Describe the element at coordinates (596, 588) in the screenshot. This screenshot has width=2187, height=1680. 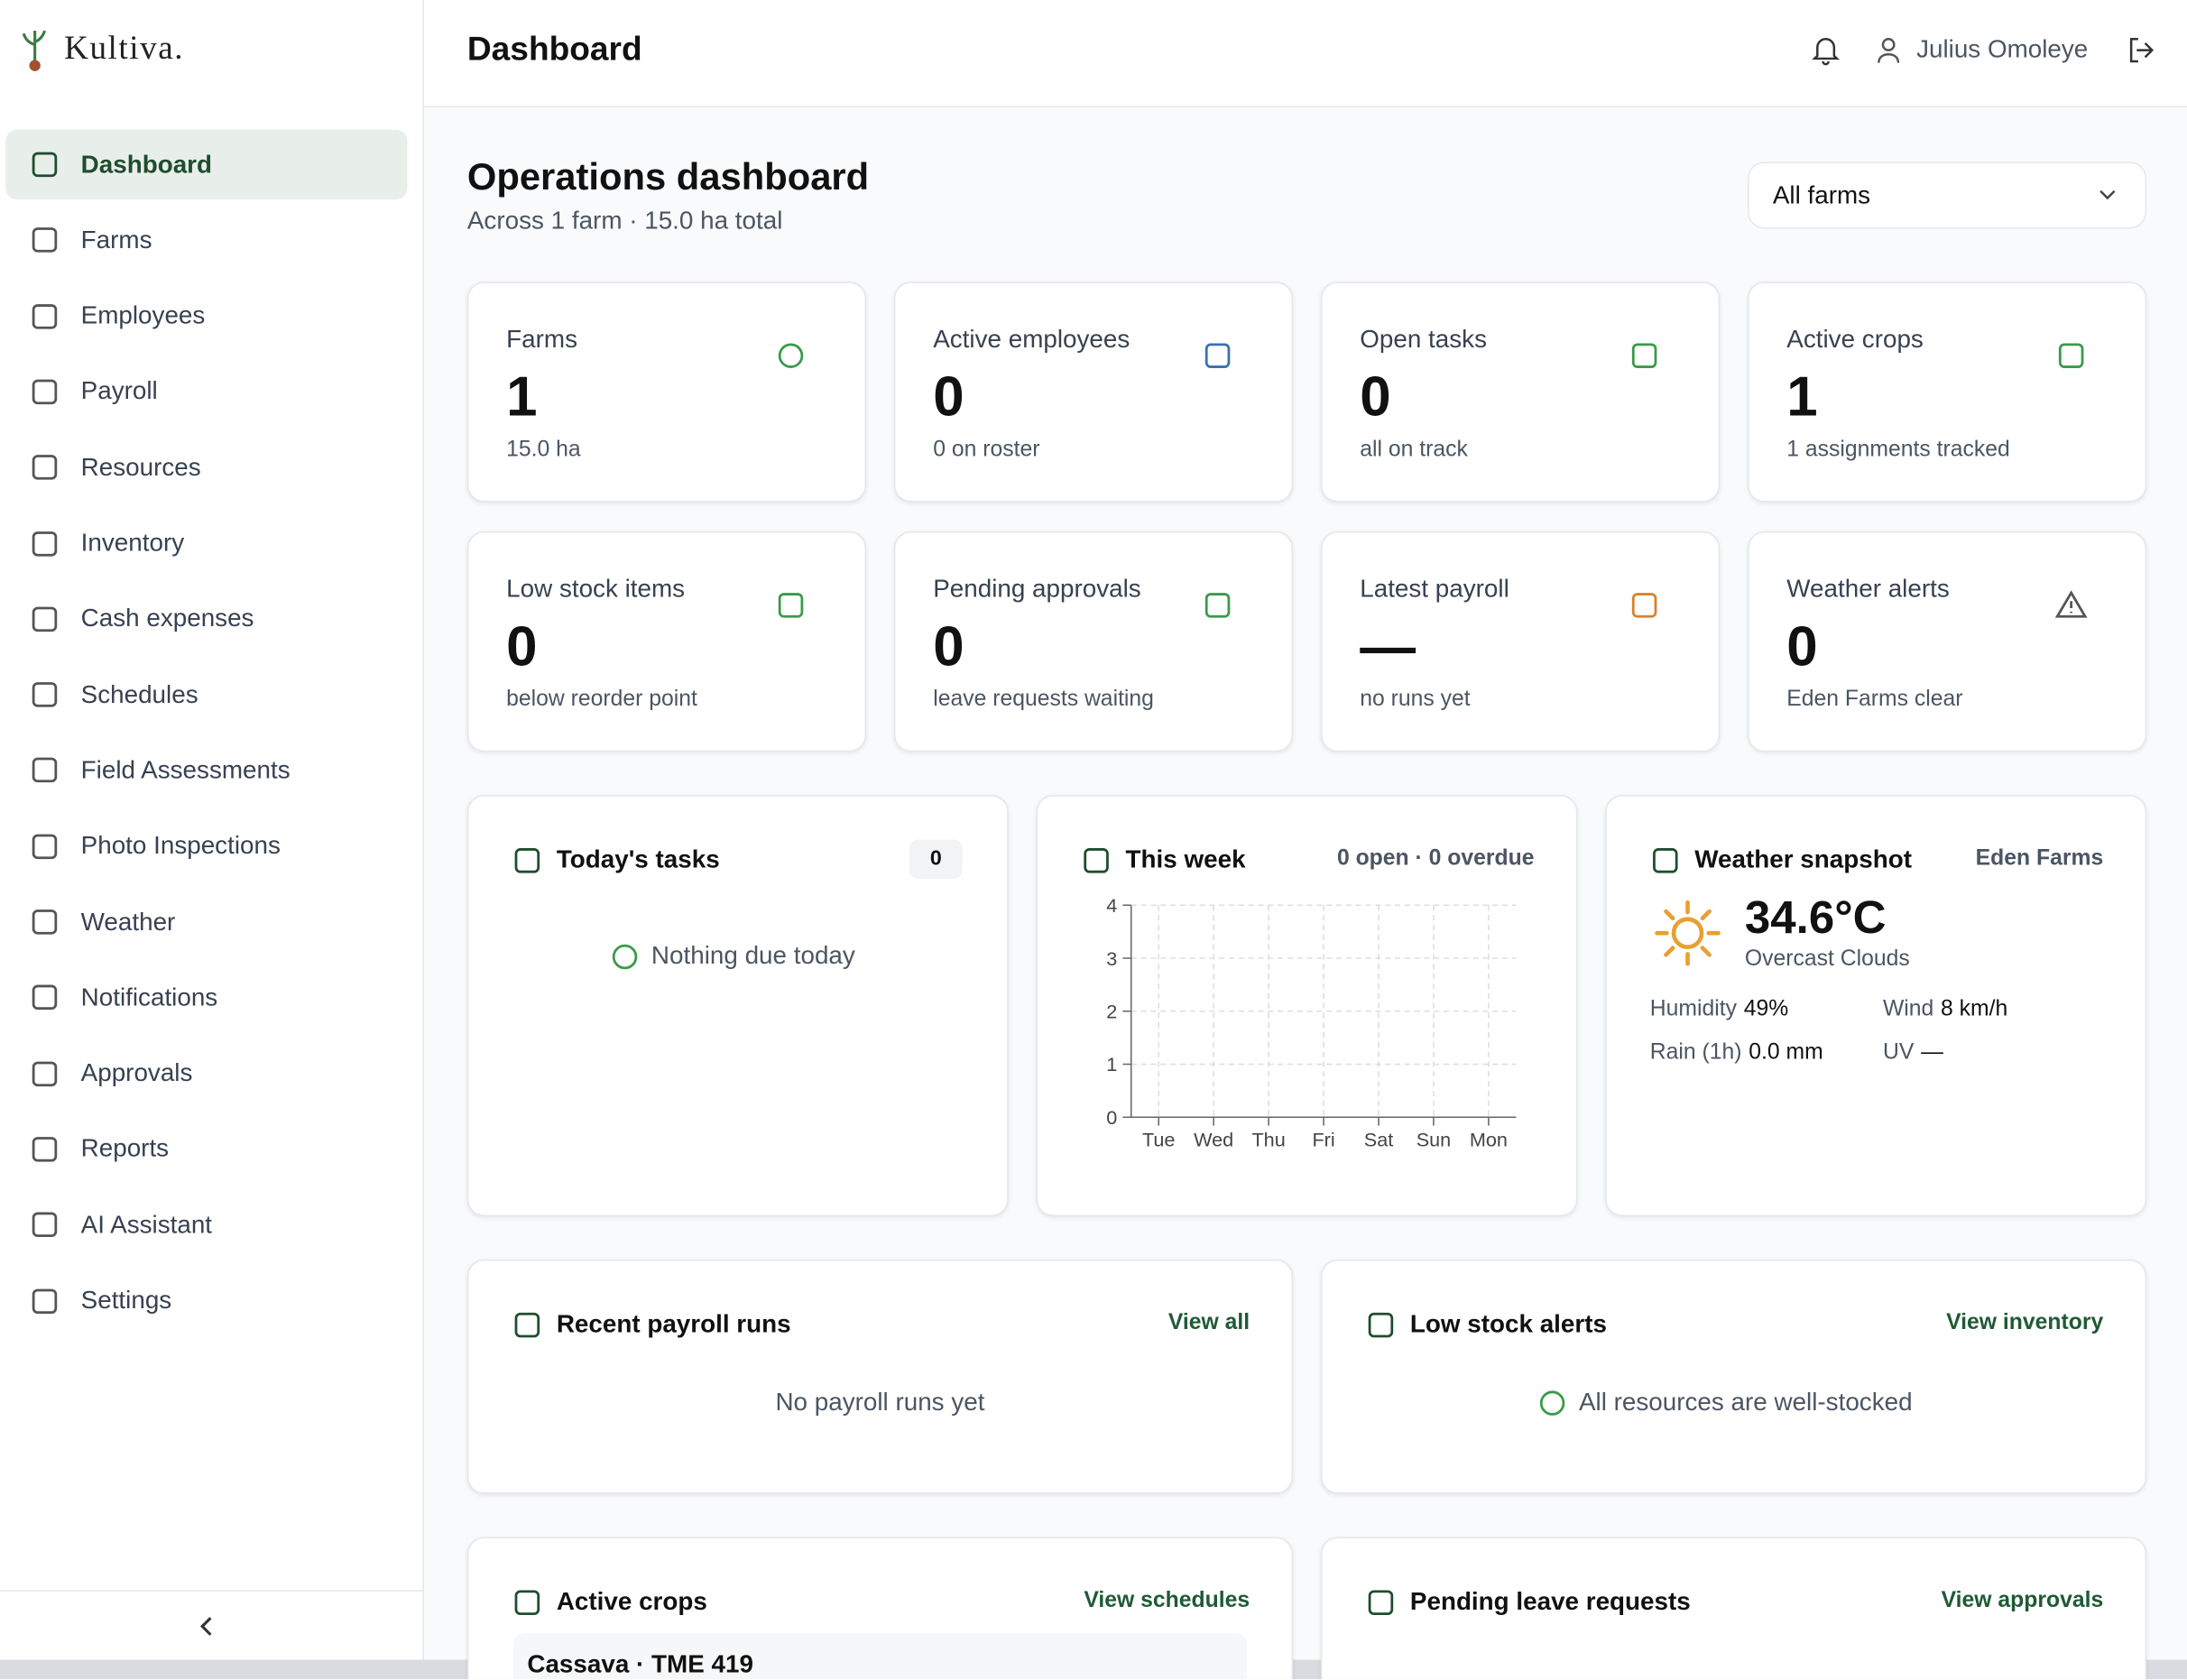
I see `stat-label: Low stock items` at that location.